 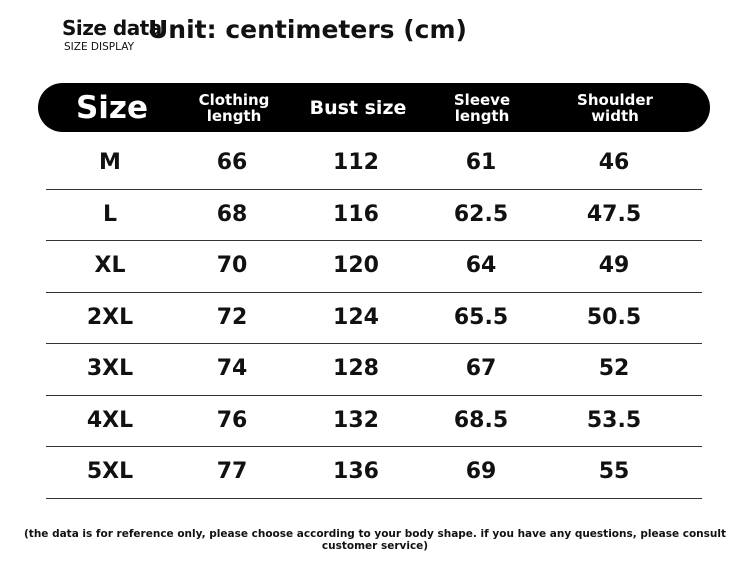 I want to click on unit-label: Unit: centimeters (cm), so click(x=307, y=29).